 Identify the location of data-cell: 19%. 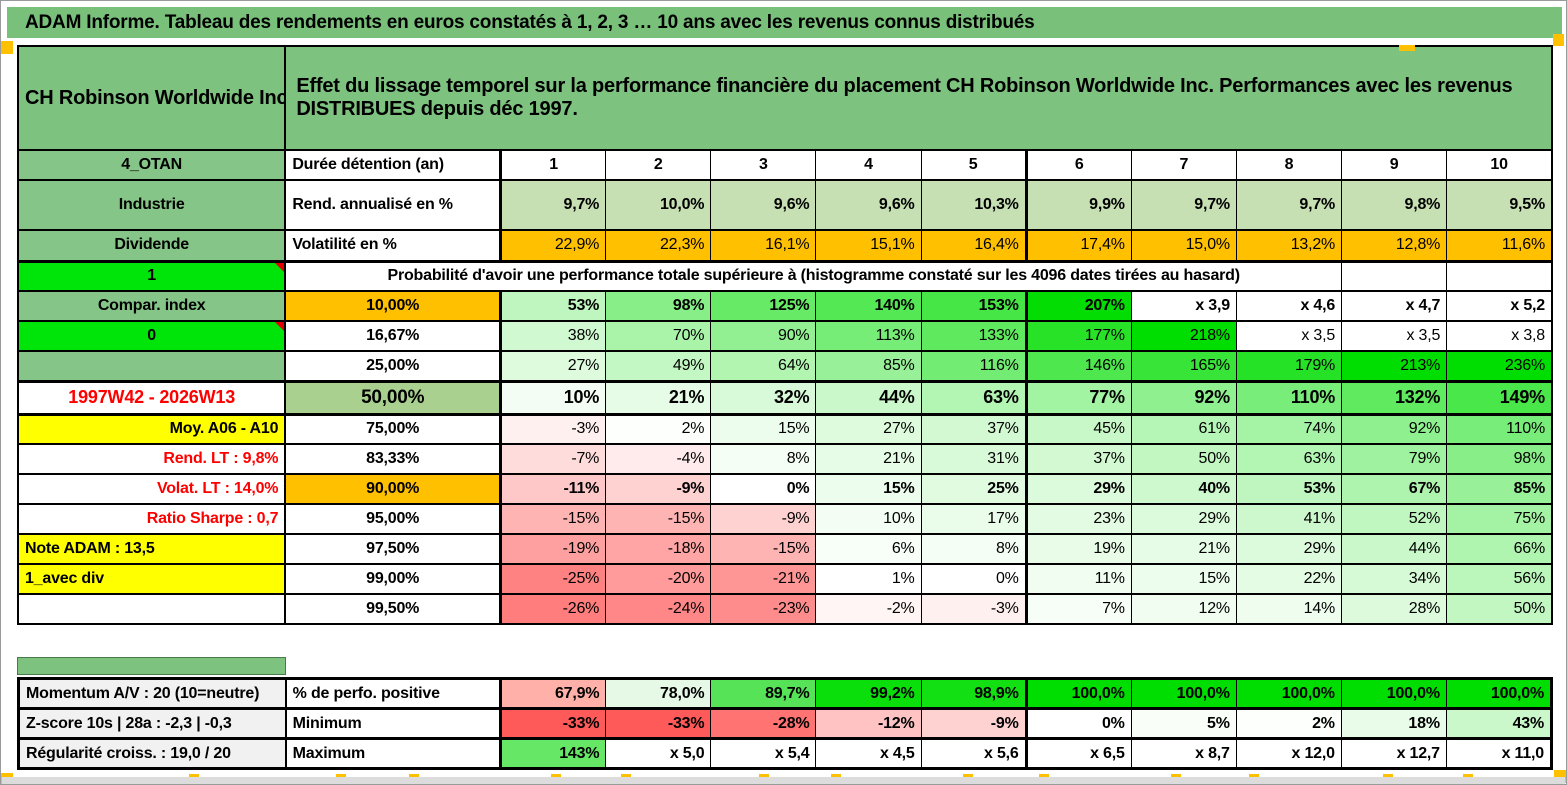
(1078, 549).